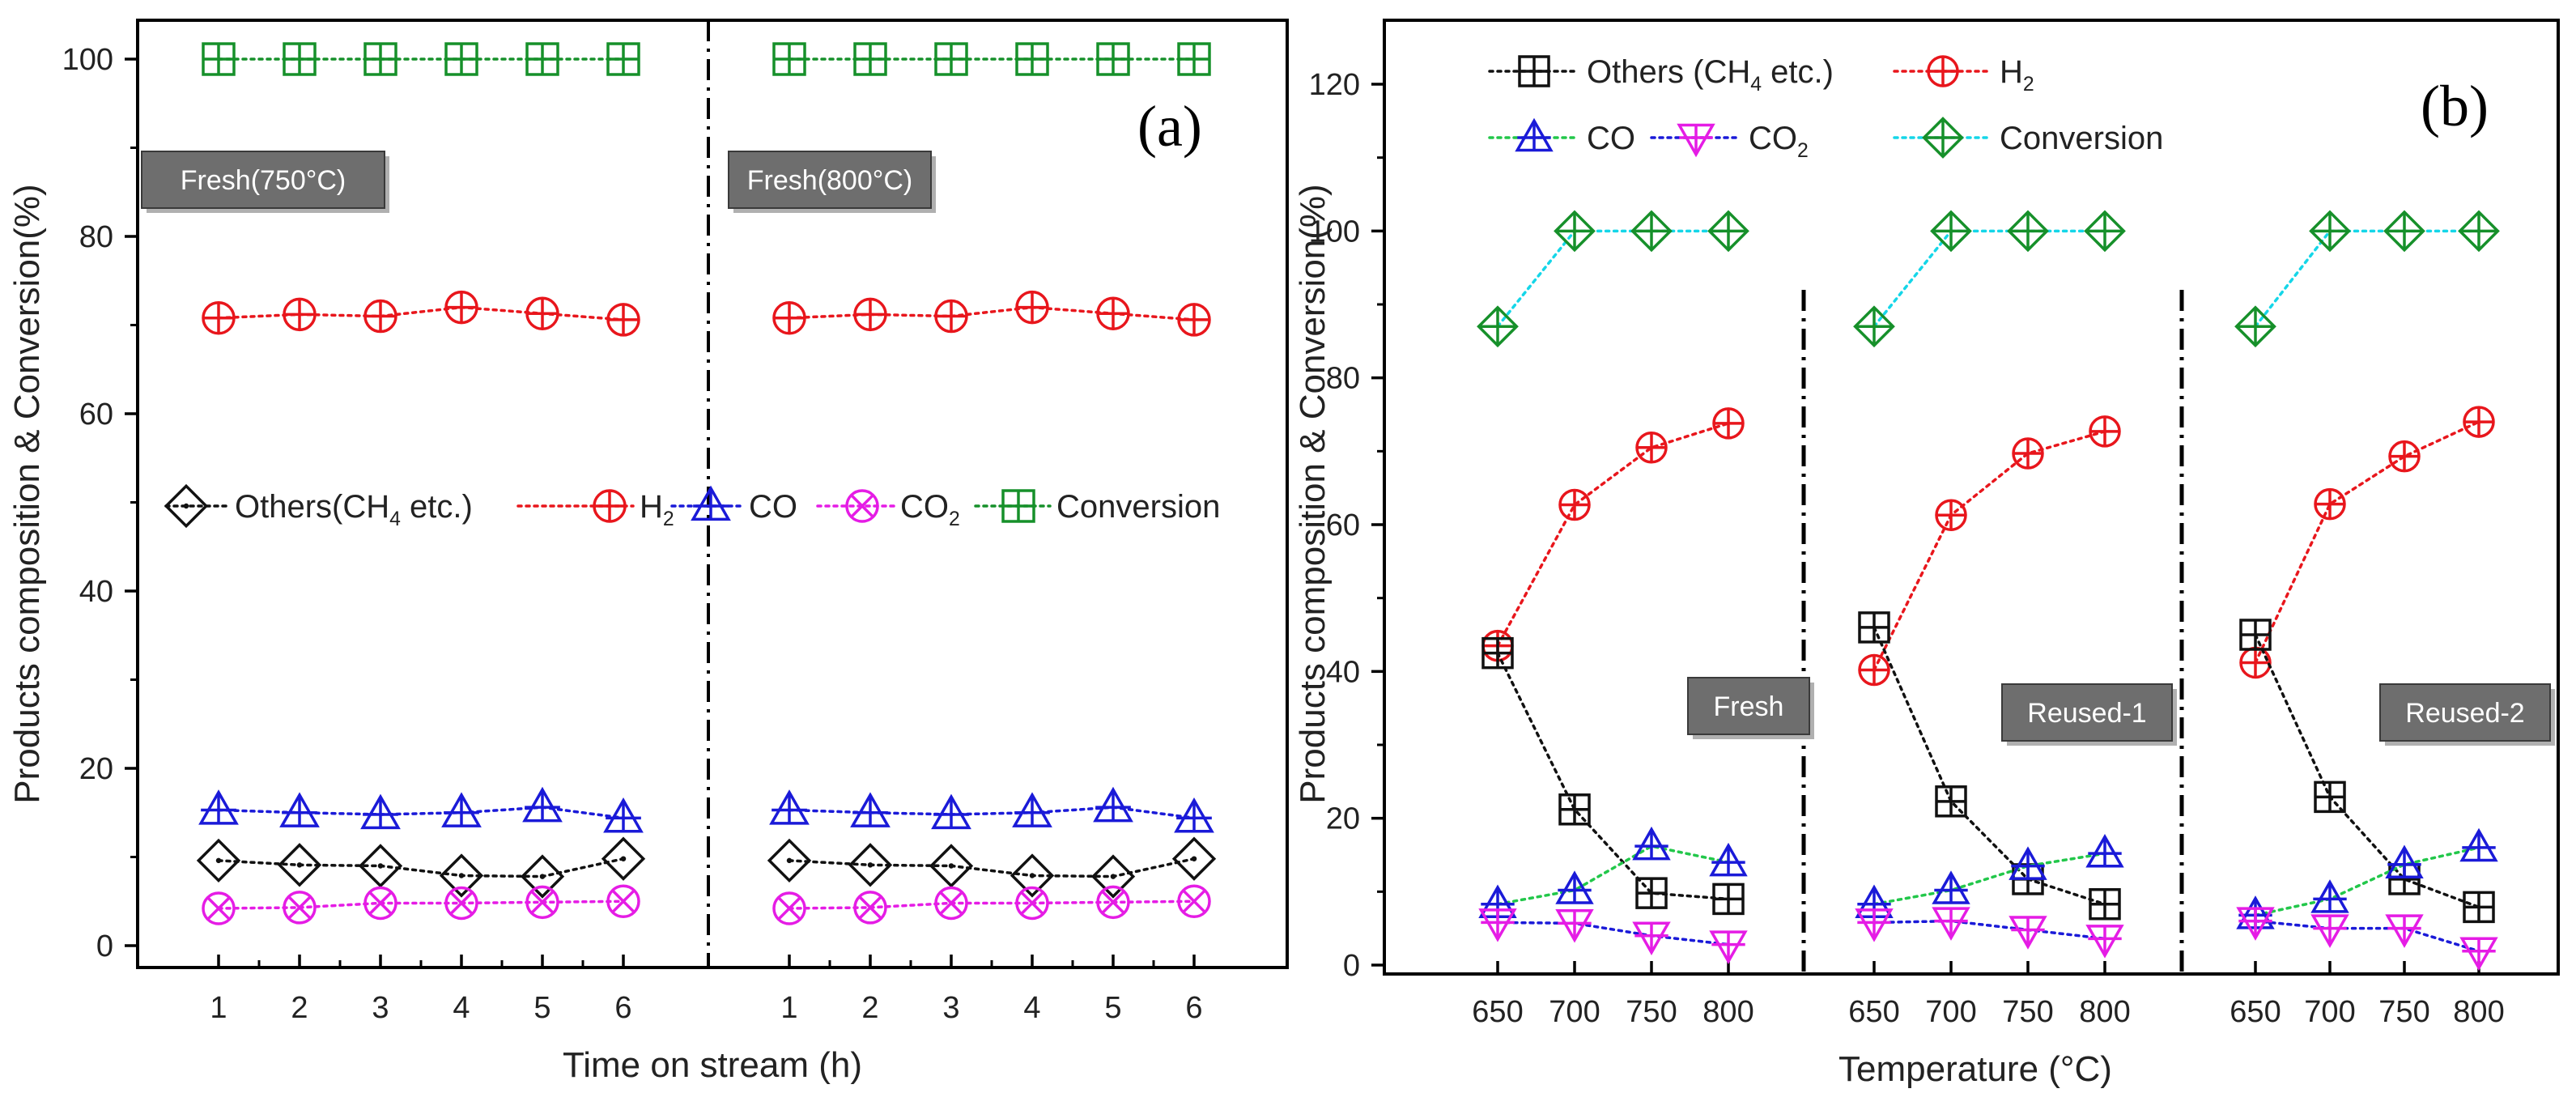 This screenshot has height=1110, width=2576. What do you see at coordinates (2017, 75) in the screenshot?
I see `legend-label: H2` at bounding box center [2017, 75].